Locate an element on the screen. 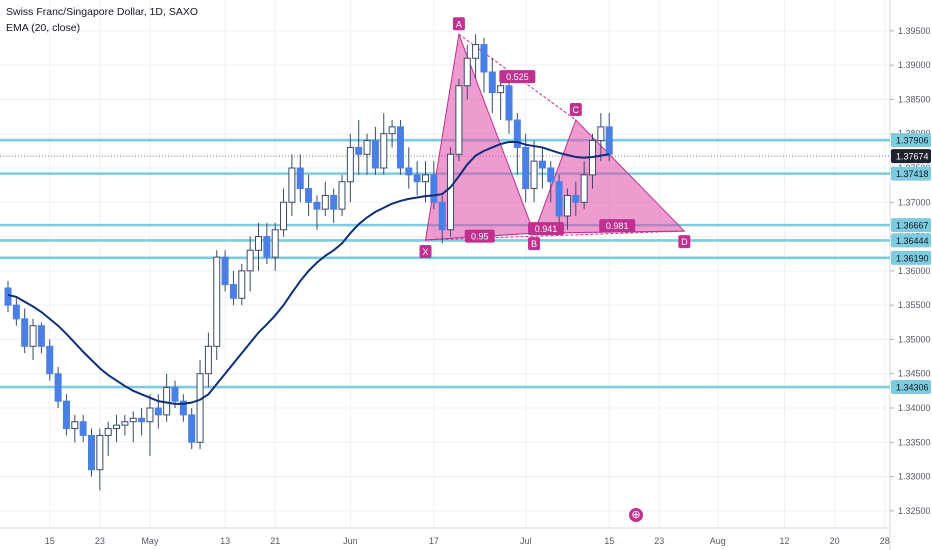 Image resolution: width=932 pixels, height=550 pixels. pattern-point-x: X is located at coordinates (425, 251).